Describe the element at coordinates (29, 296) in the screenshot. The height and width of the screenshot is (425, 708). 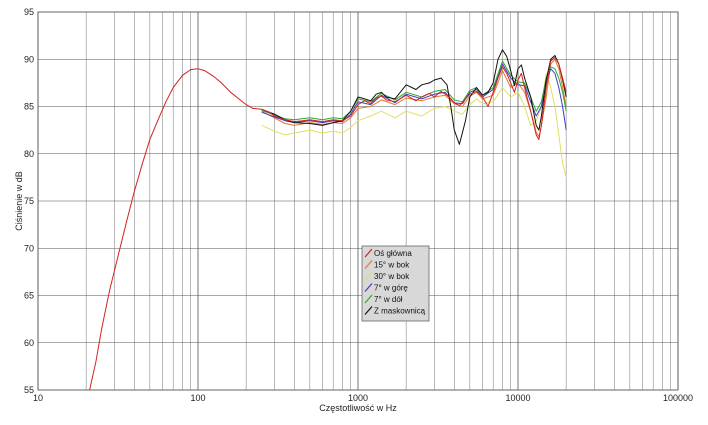
I see `y-tick-label: 65` at that location.